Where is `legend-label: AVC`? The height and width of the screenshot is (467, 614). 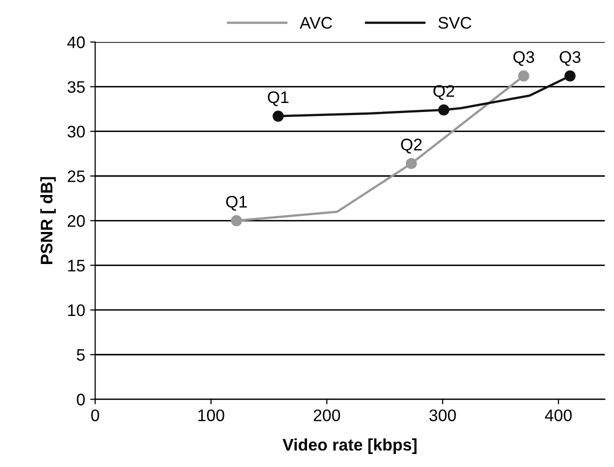 legend-label: AVC is located at coordinates (316, 22).